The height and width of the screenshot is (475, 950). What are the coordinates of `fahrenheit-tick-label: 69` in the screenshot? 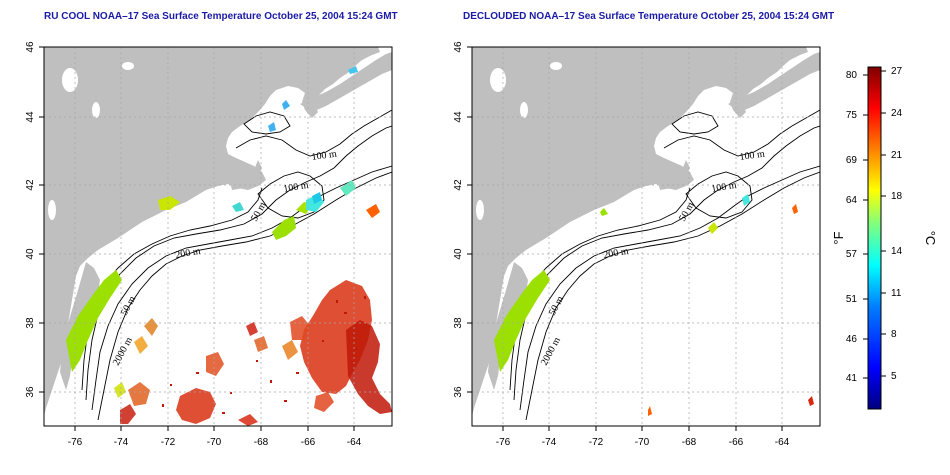 It's located at (852, 160).